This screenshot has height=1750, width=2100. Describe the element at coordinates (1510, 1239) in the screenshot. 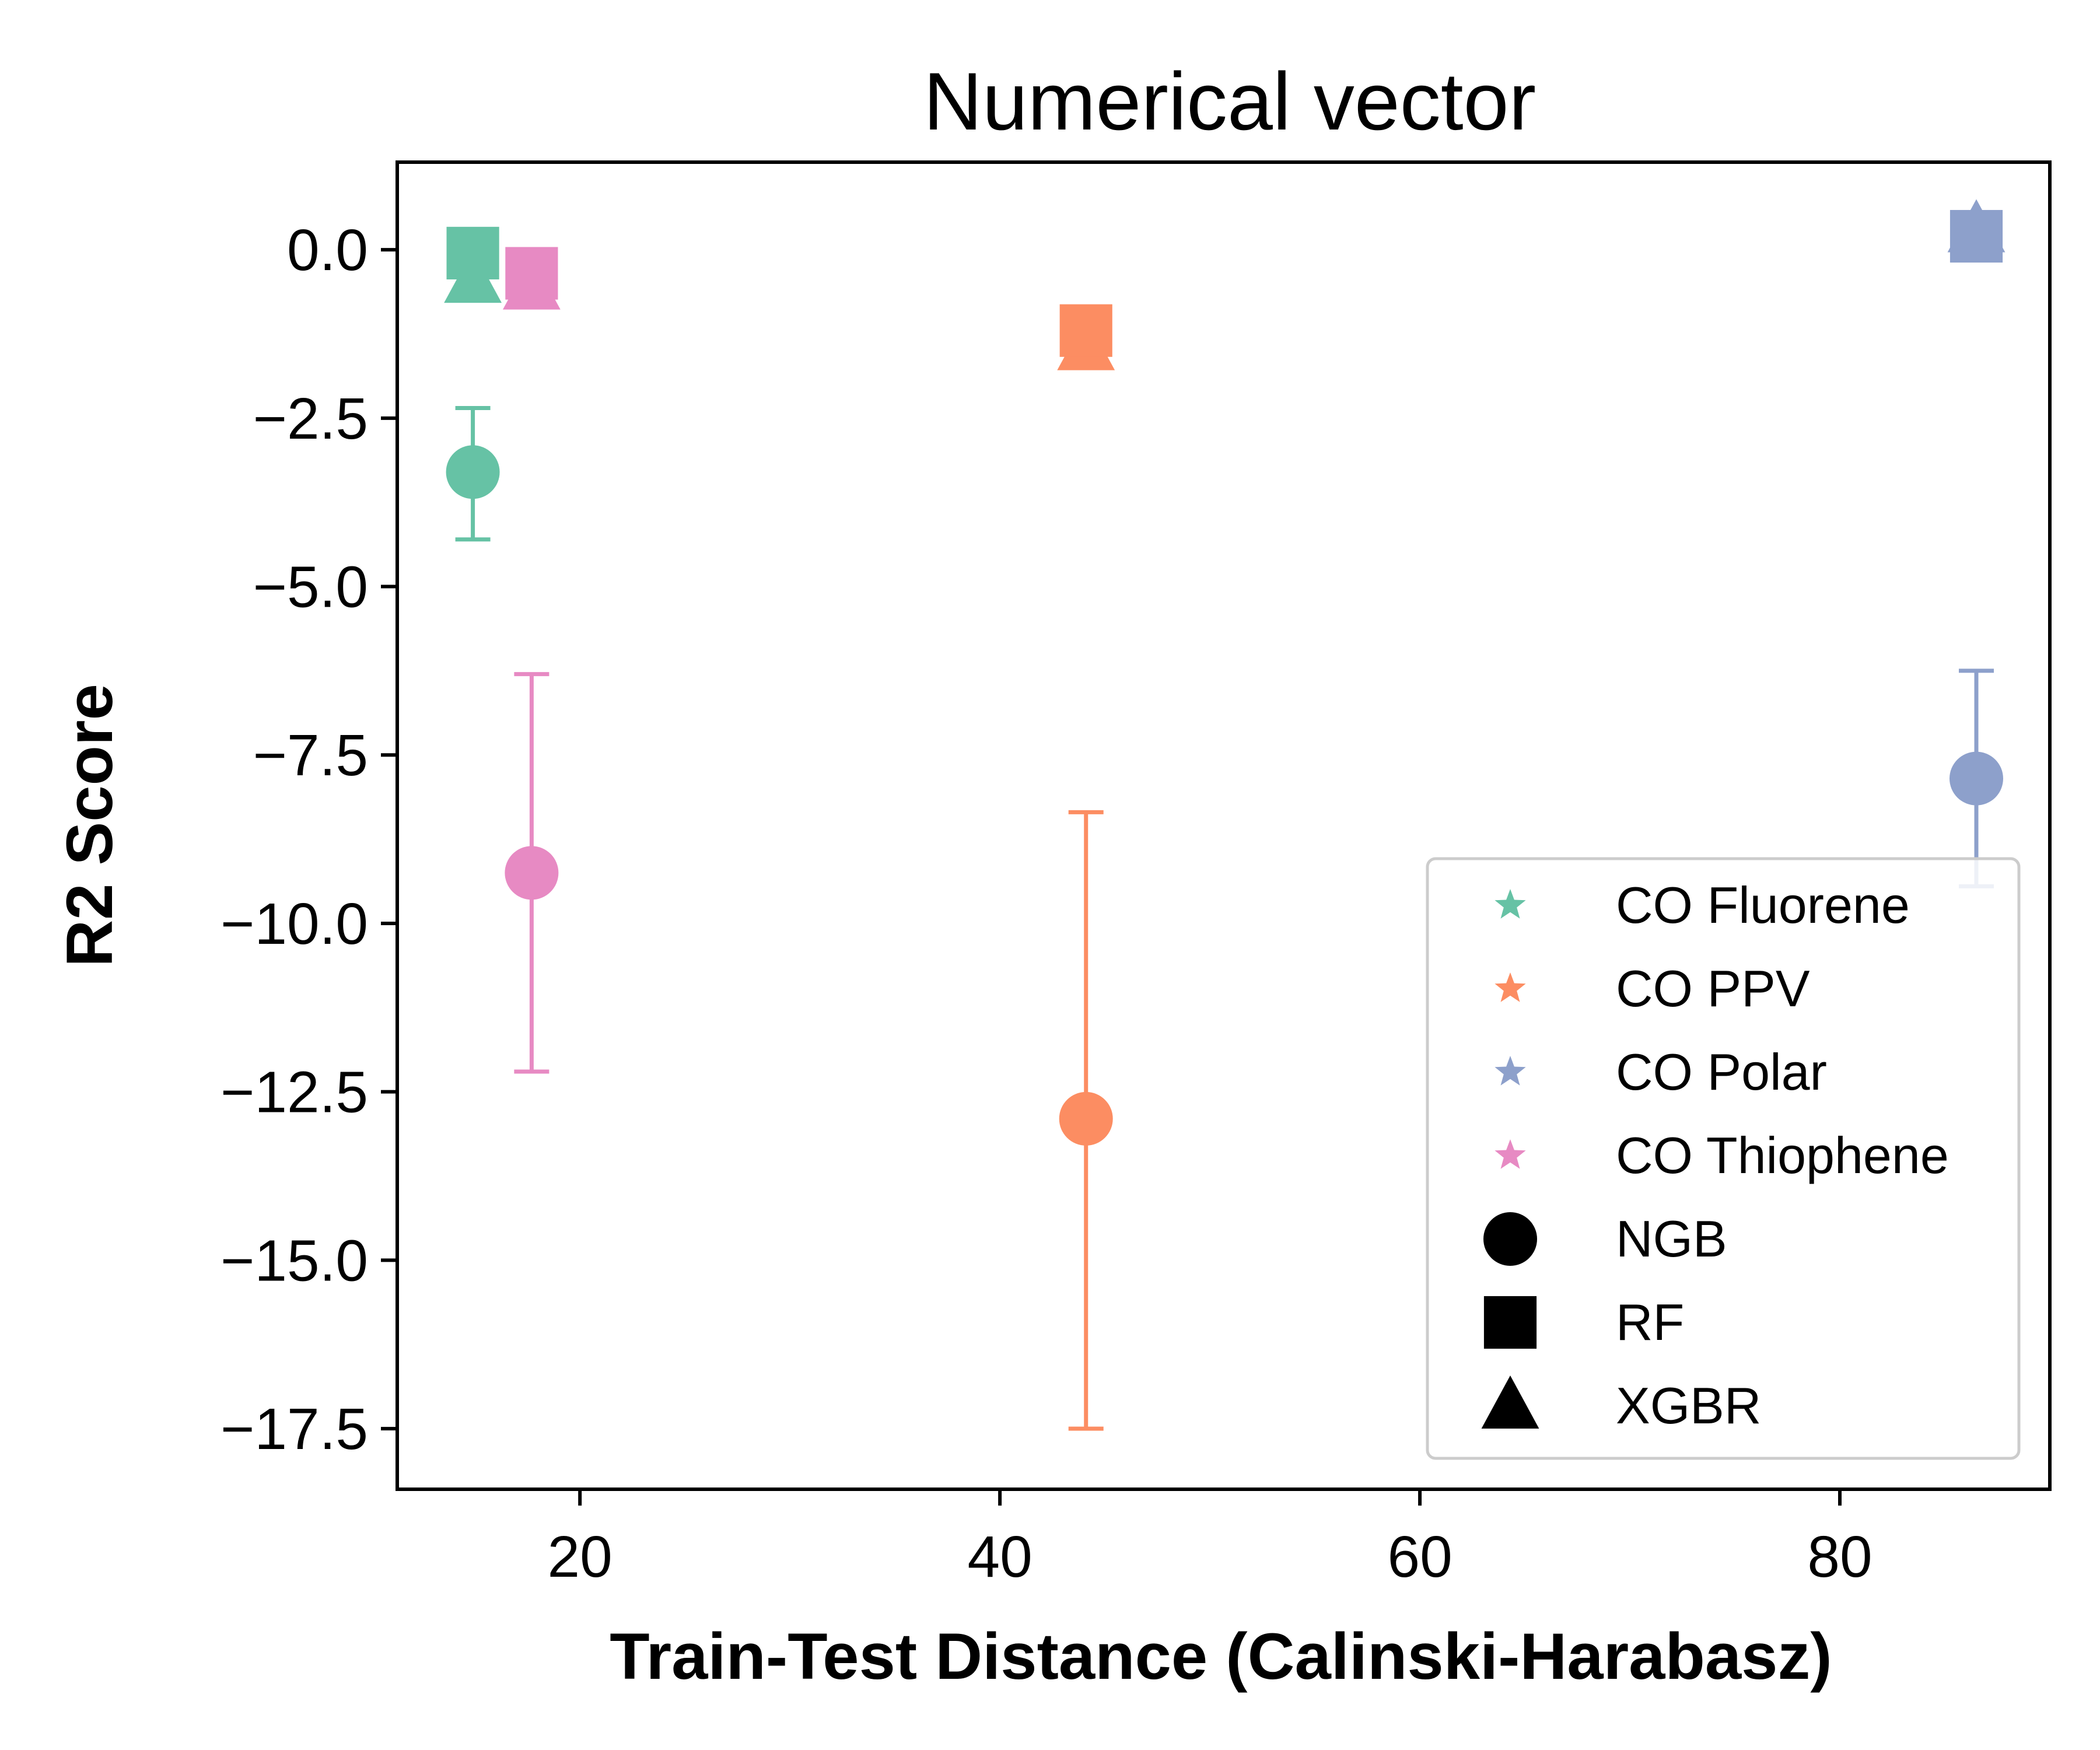

I see `legend-marker-circle` at that location.